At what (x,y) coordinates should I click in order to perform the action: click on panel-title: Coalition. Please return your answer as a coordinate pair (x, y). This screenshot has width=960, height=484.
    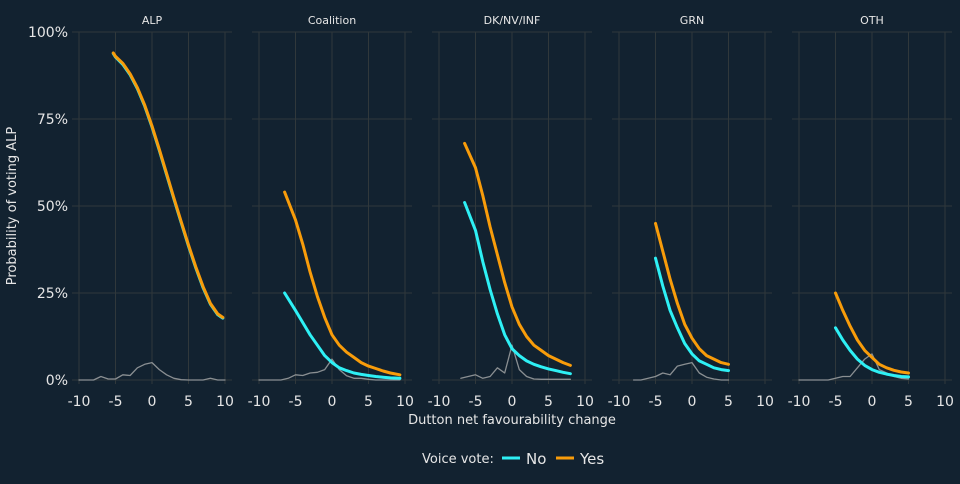
    Looking at the image, I should click on (332, 20).